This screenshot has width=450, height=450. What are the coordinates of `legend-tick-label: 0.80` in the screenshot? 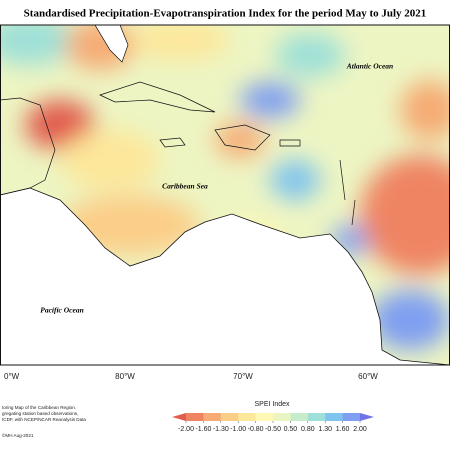 It's located at (308, 429).